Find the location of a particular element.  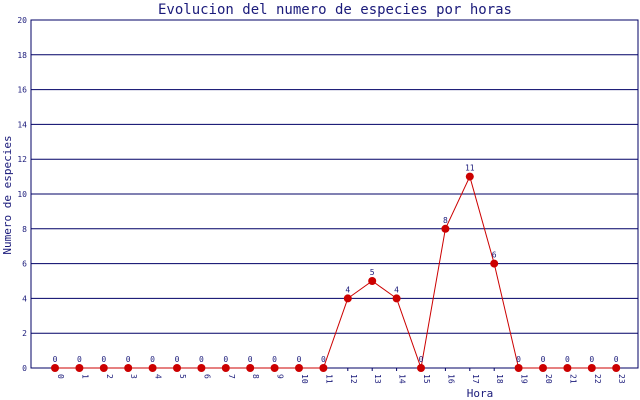

x-tick-label: 20 is located at coordinates (548, 379).